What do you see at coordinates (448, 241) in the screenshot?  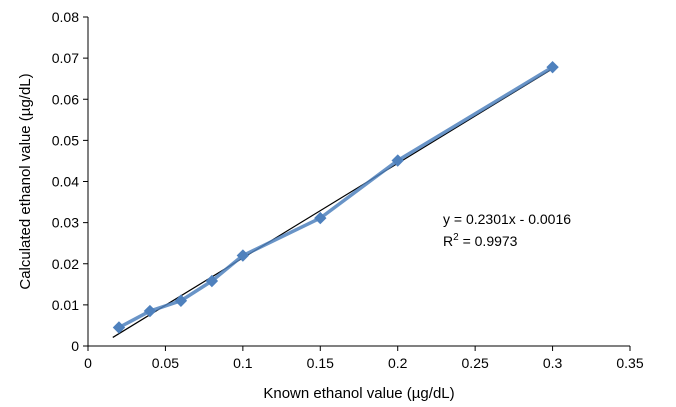 I see `r-squared-prefix: R` at bounding box center [448, 241].